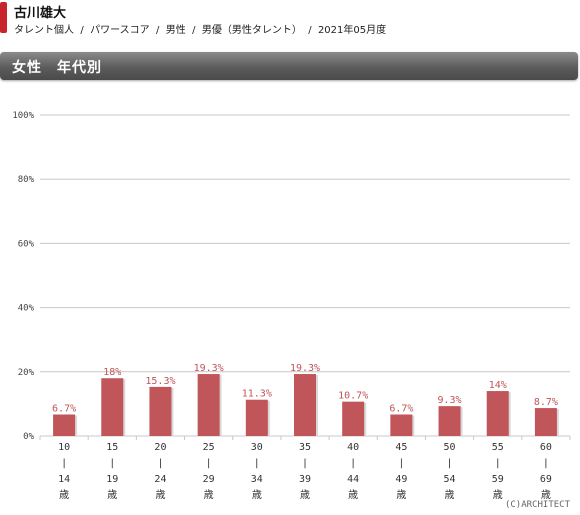  Describe the element at coordinates (44, 30) in the screenshot. I see `breadcrumb-item: タレント個人` at that location.